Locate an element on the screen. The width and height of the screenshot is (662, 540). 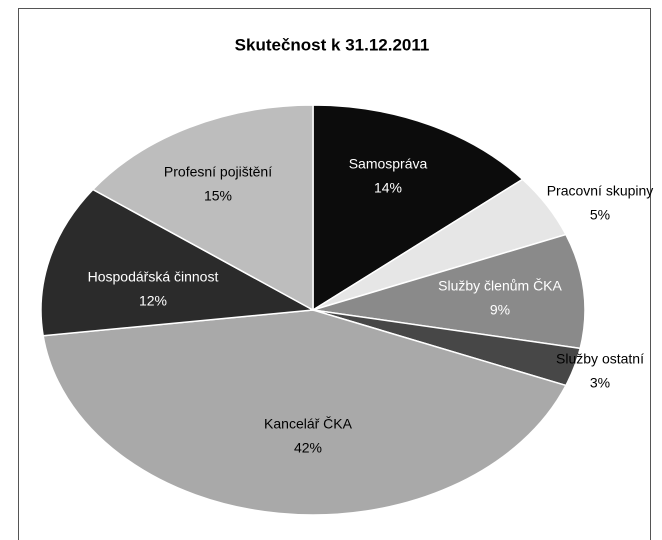
slice-label: Pracovní skupiny is located at coordinates (600, 191).